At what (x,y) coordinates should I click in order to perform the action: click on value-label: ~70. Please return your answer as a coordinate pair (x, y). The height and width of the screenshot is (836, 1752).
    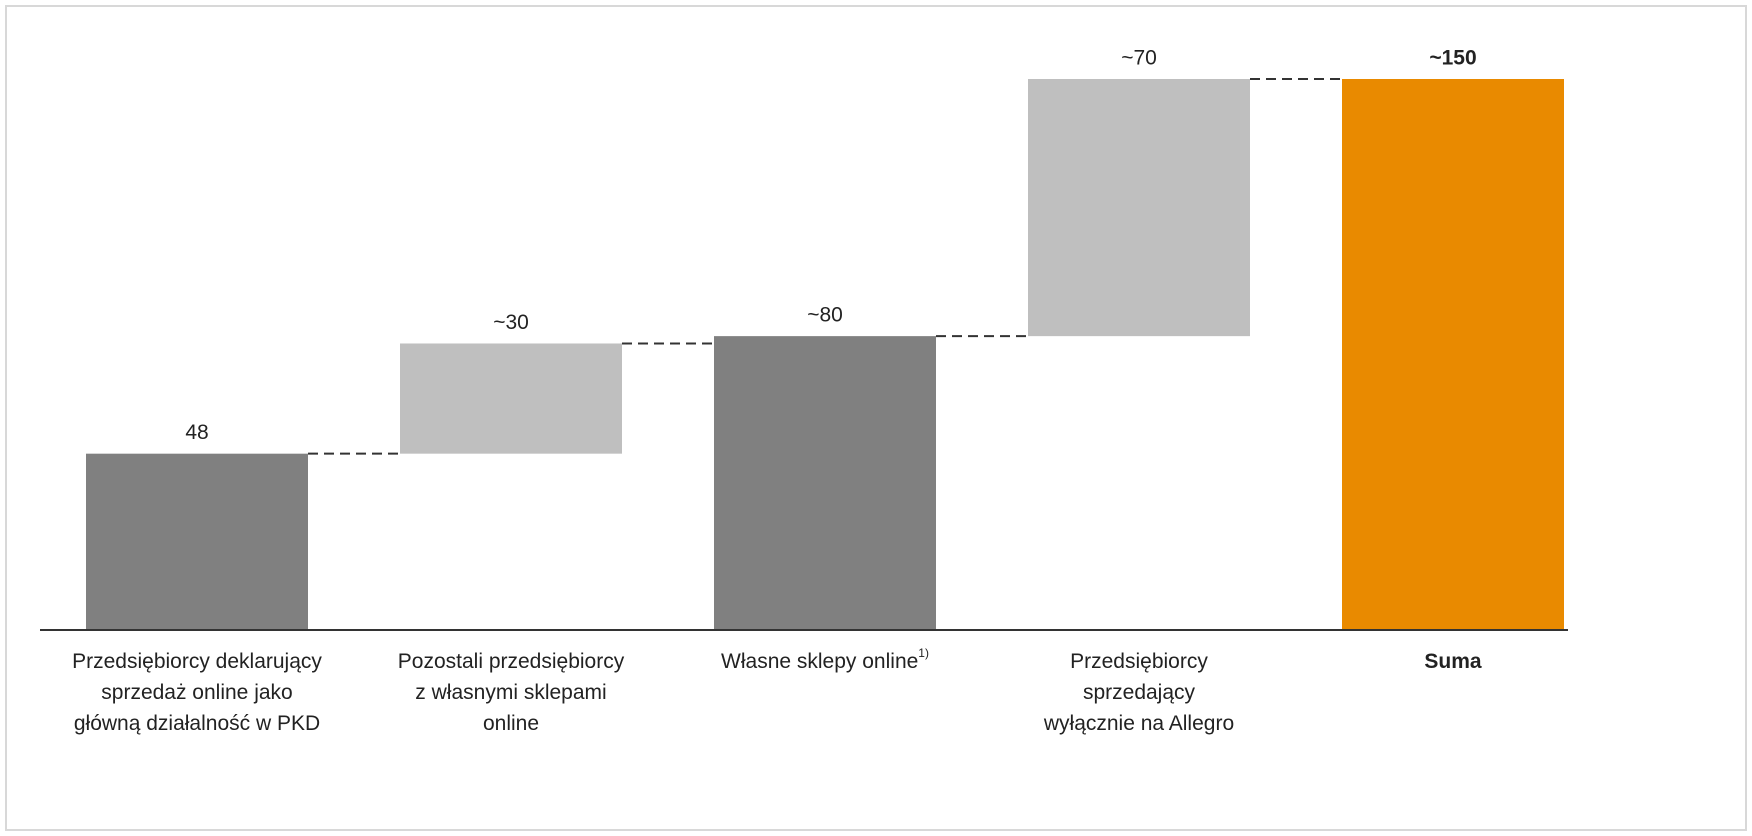
    Looking at the image, I should click on (1139, 58).